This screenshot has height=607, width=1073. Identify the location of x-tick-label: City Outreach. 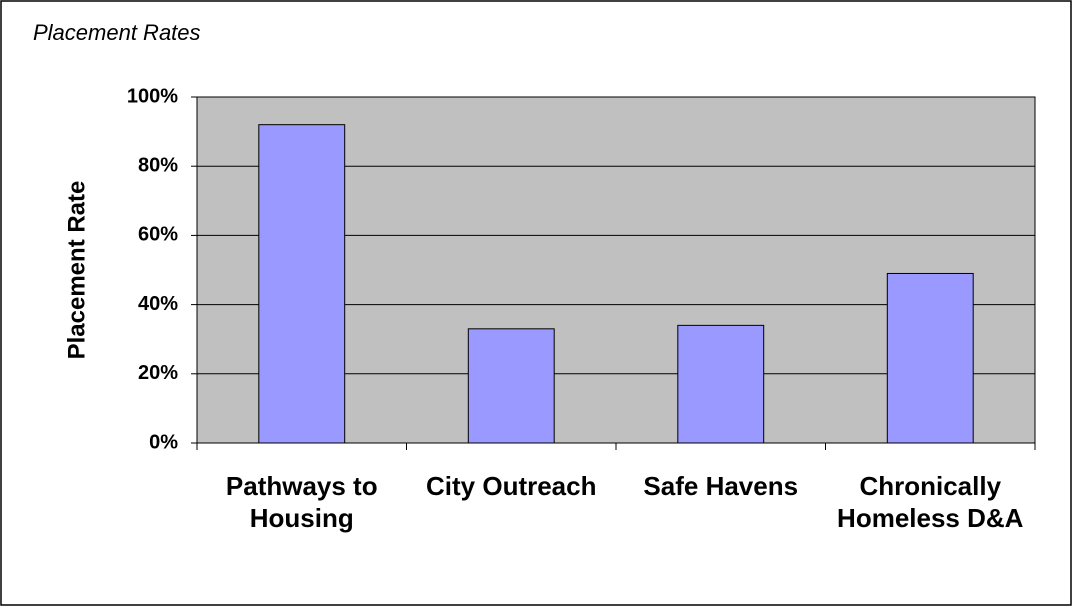
(511, 486).